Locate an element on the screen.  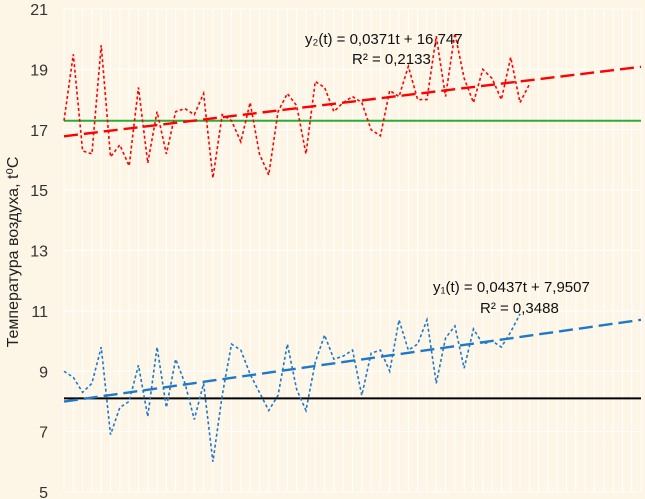
y-tick-label: 21 is located at coordinates (39, 10).